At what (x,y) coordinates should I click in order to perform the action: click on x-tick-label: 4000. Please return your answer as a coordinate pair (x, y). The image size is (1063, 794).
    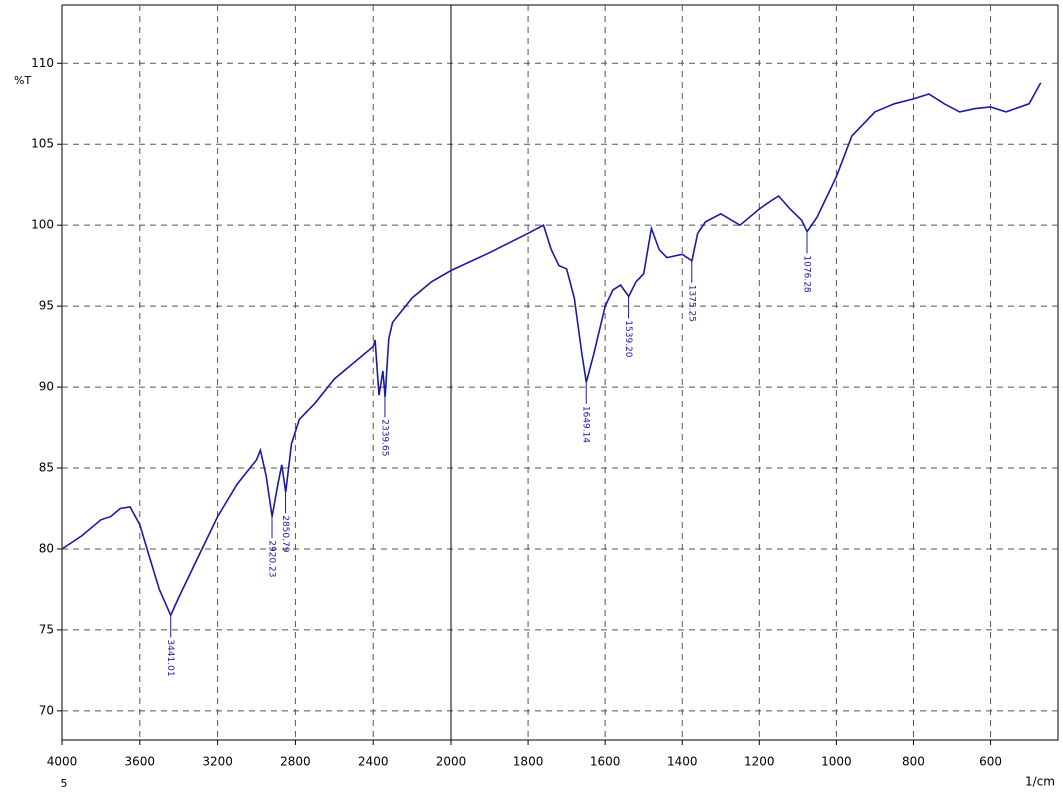
    Looking at the image, I should click on (62, 762).